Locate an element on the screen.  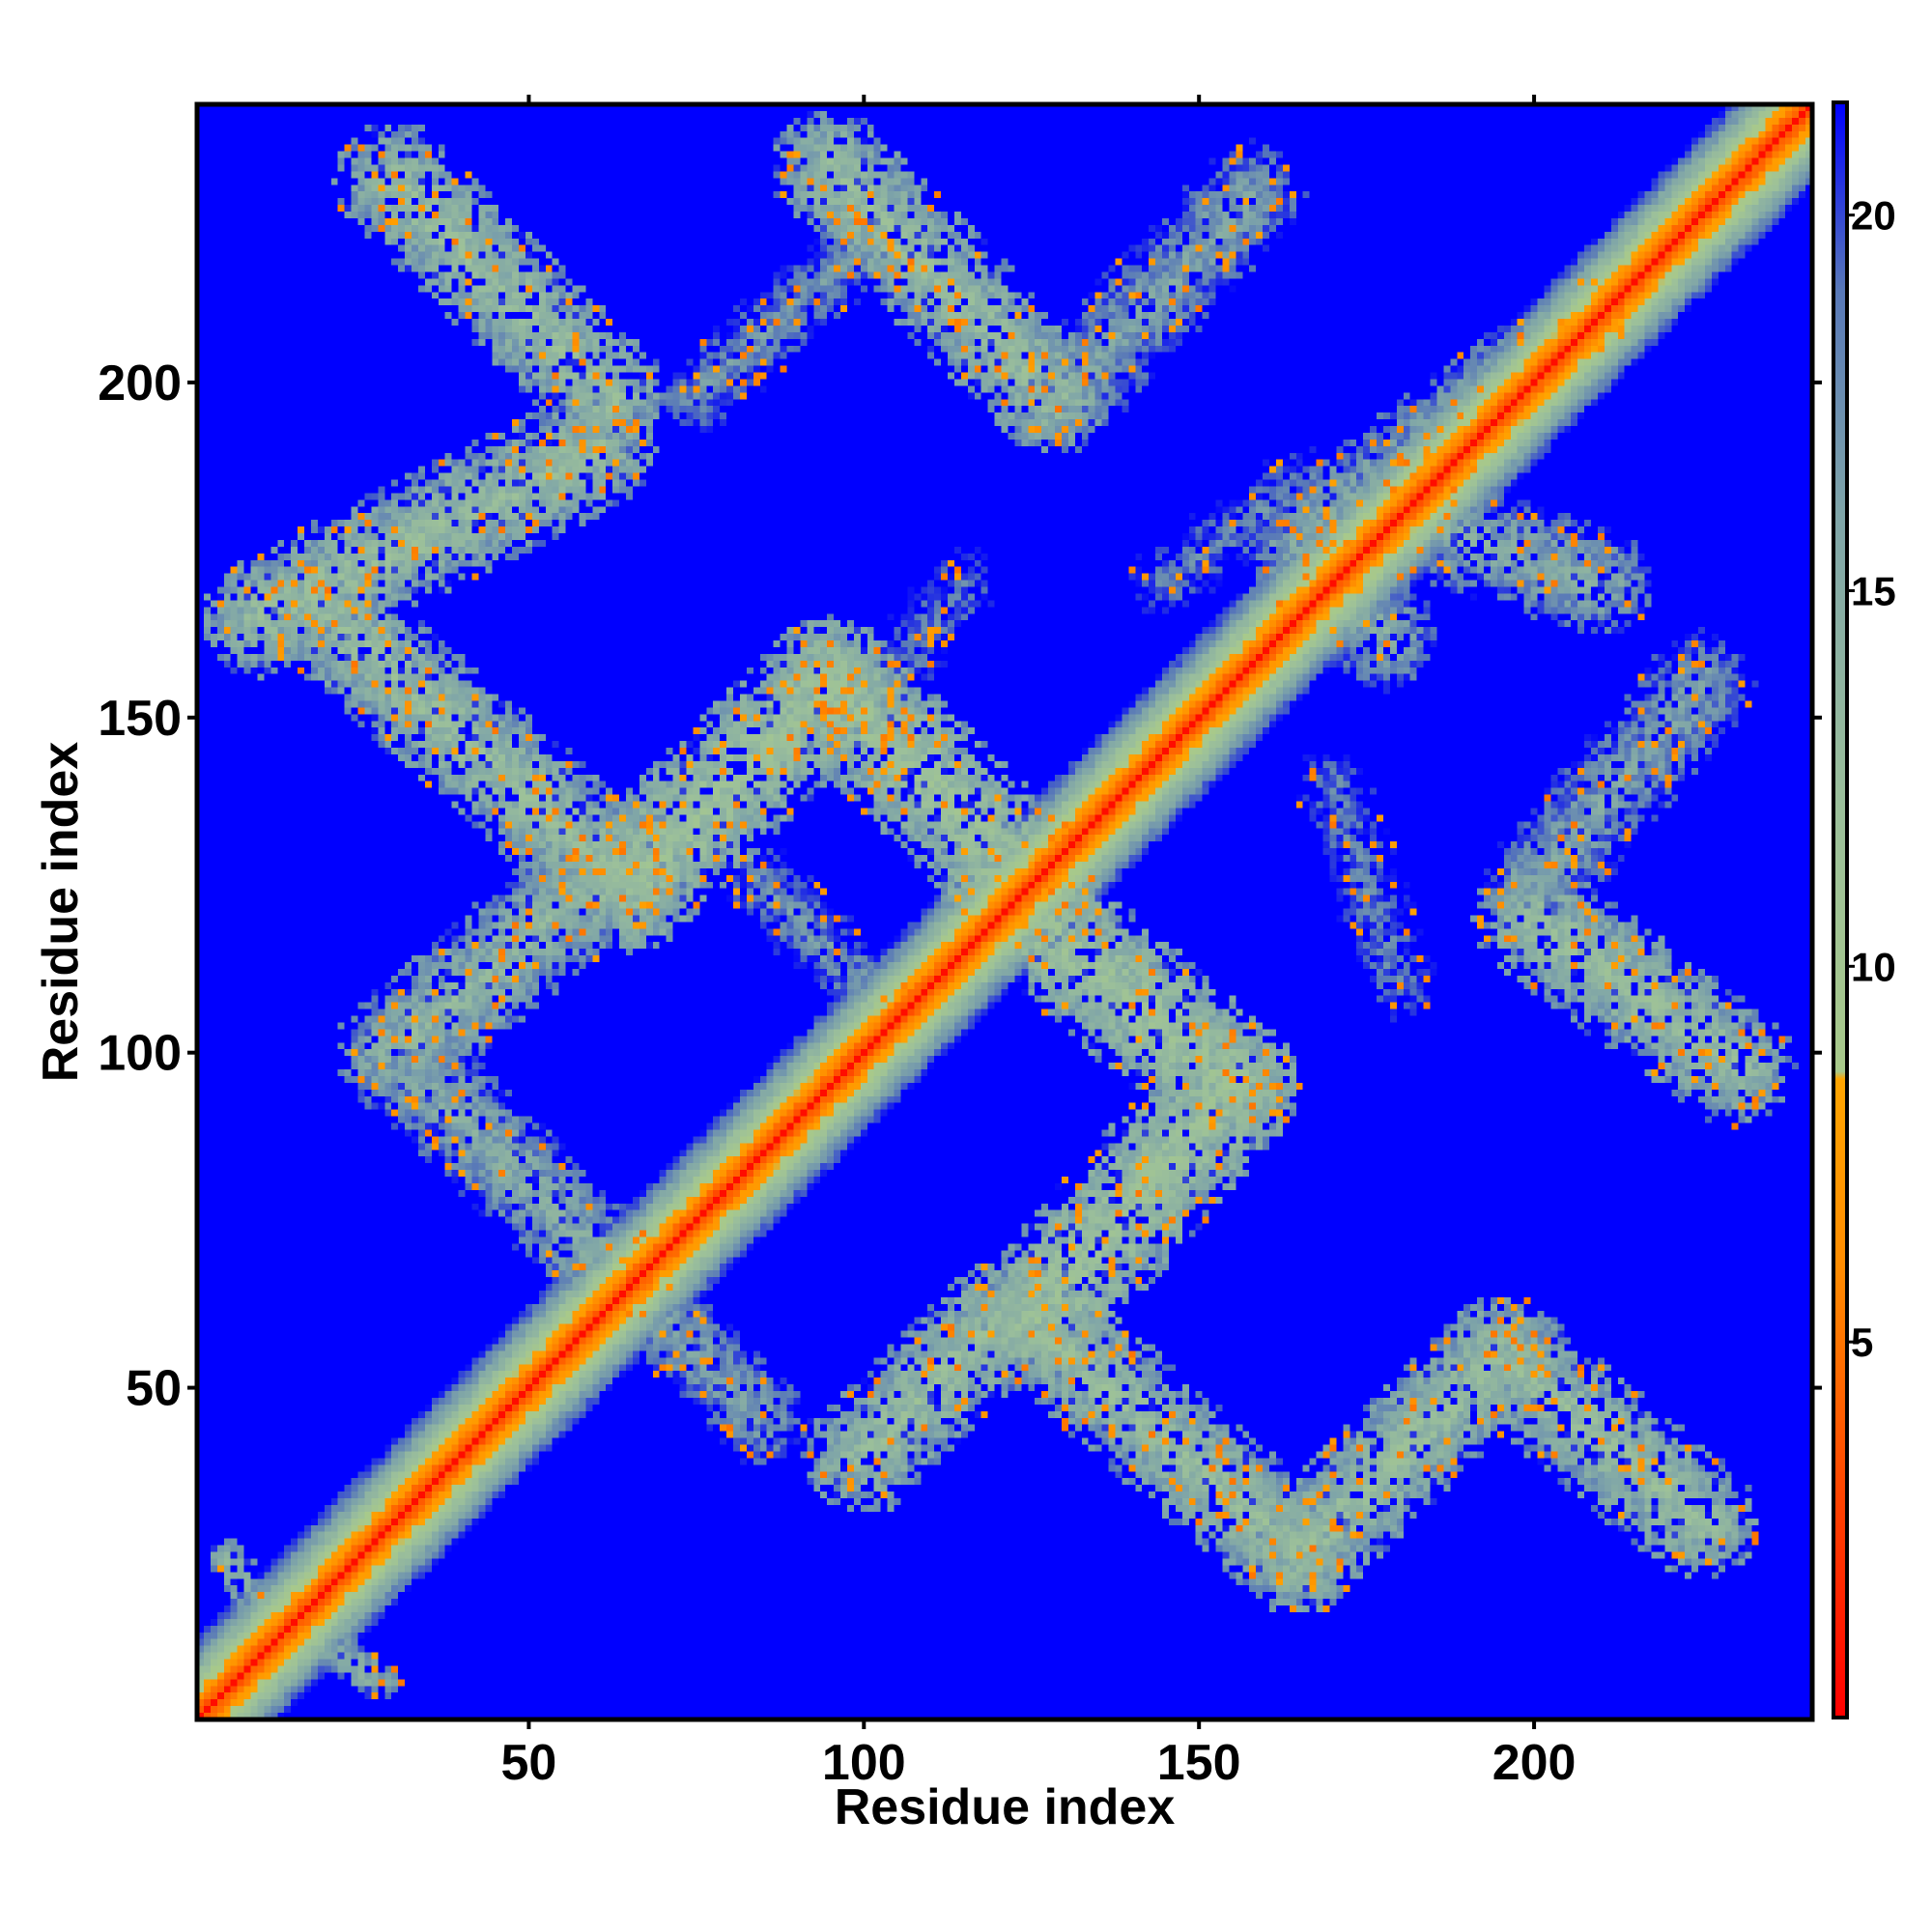
colorbar-tick-label: 5 is located at coordinates (1862, 1342).